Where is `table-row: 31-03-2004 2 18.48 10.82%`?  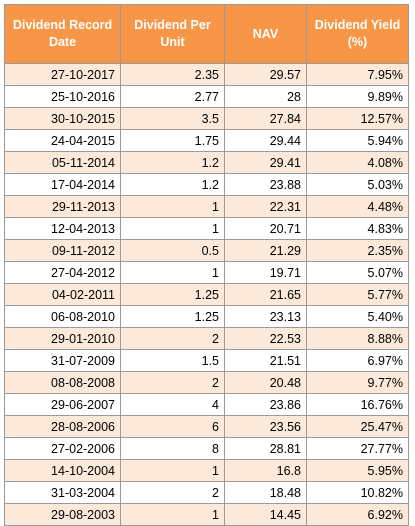
table-row: 31-03-2004 2 18.48 10.82% is located at coordinates (206, 492).